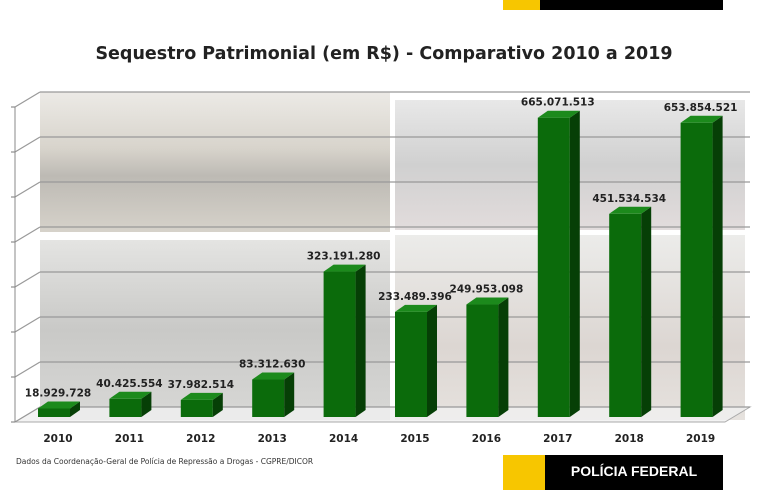 The width and height of the screenshot is (768, 490). What do you see at coordinates (217, 404) in the screenshot?
I see `bar-side-2012` at bounding box center [217, 404].